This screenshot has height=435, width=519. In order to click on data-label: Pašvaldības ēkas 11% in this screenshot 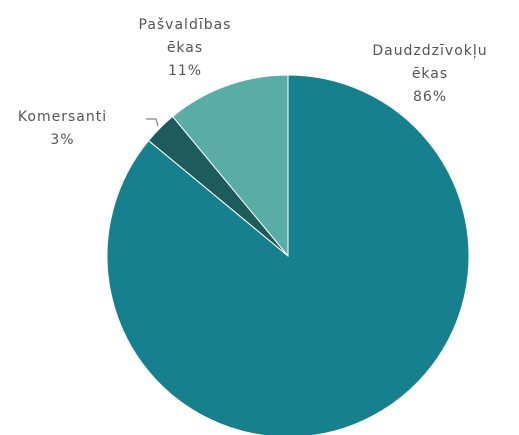, I will do `click(185, 48)`.